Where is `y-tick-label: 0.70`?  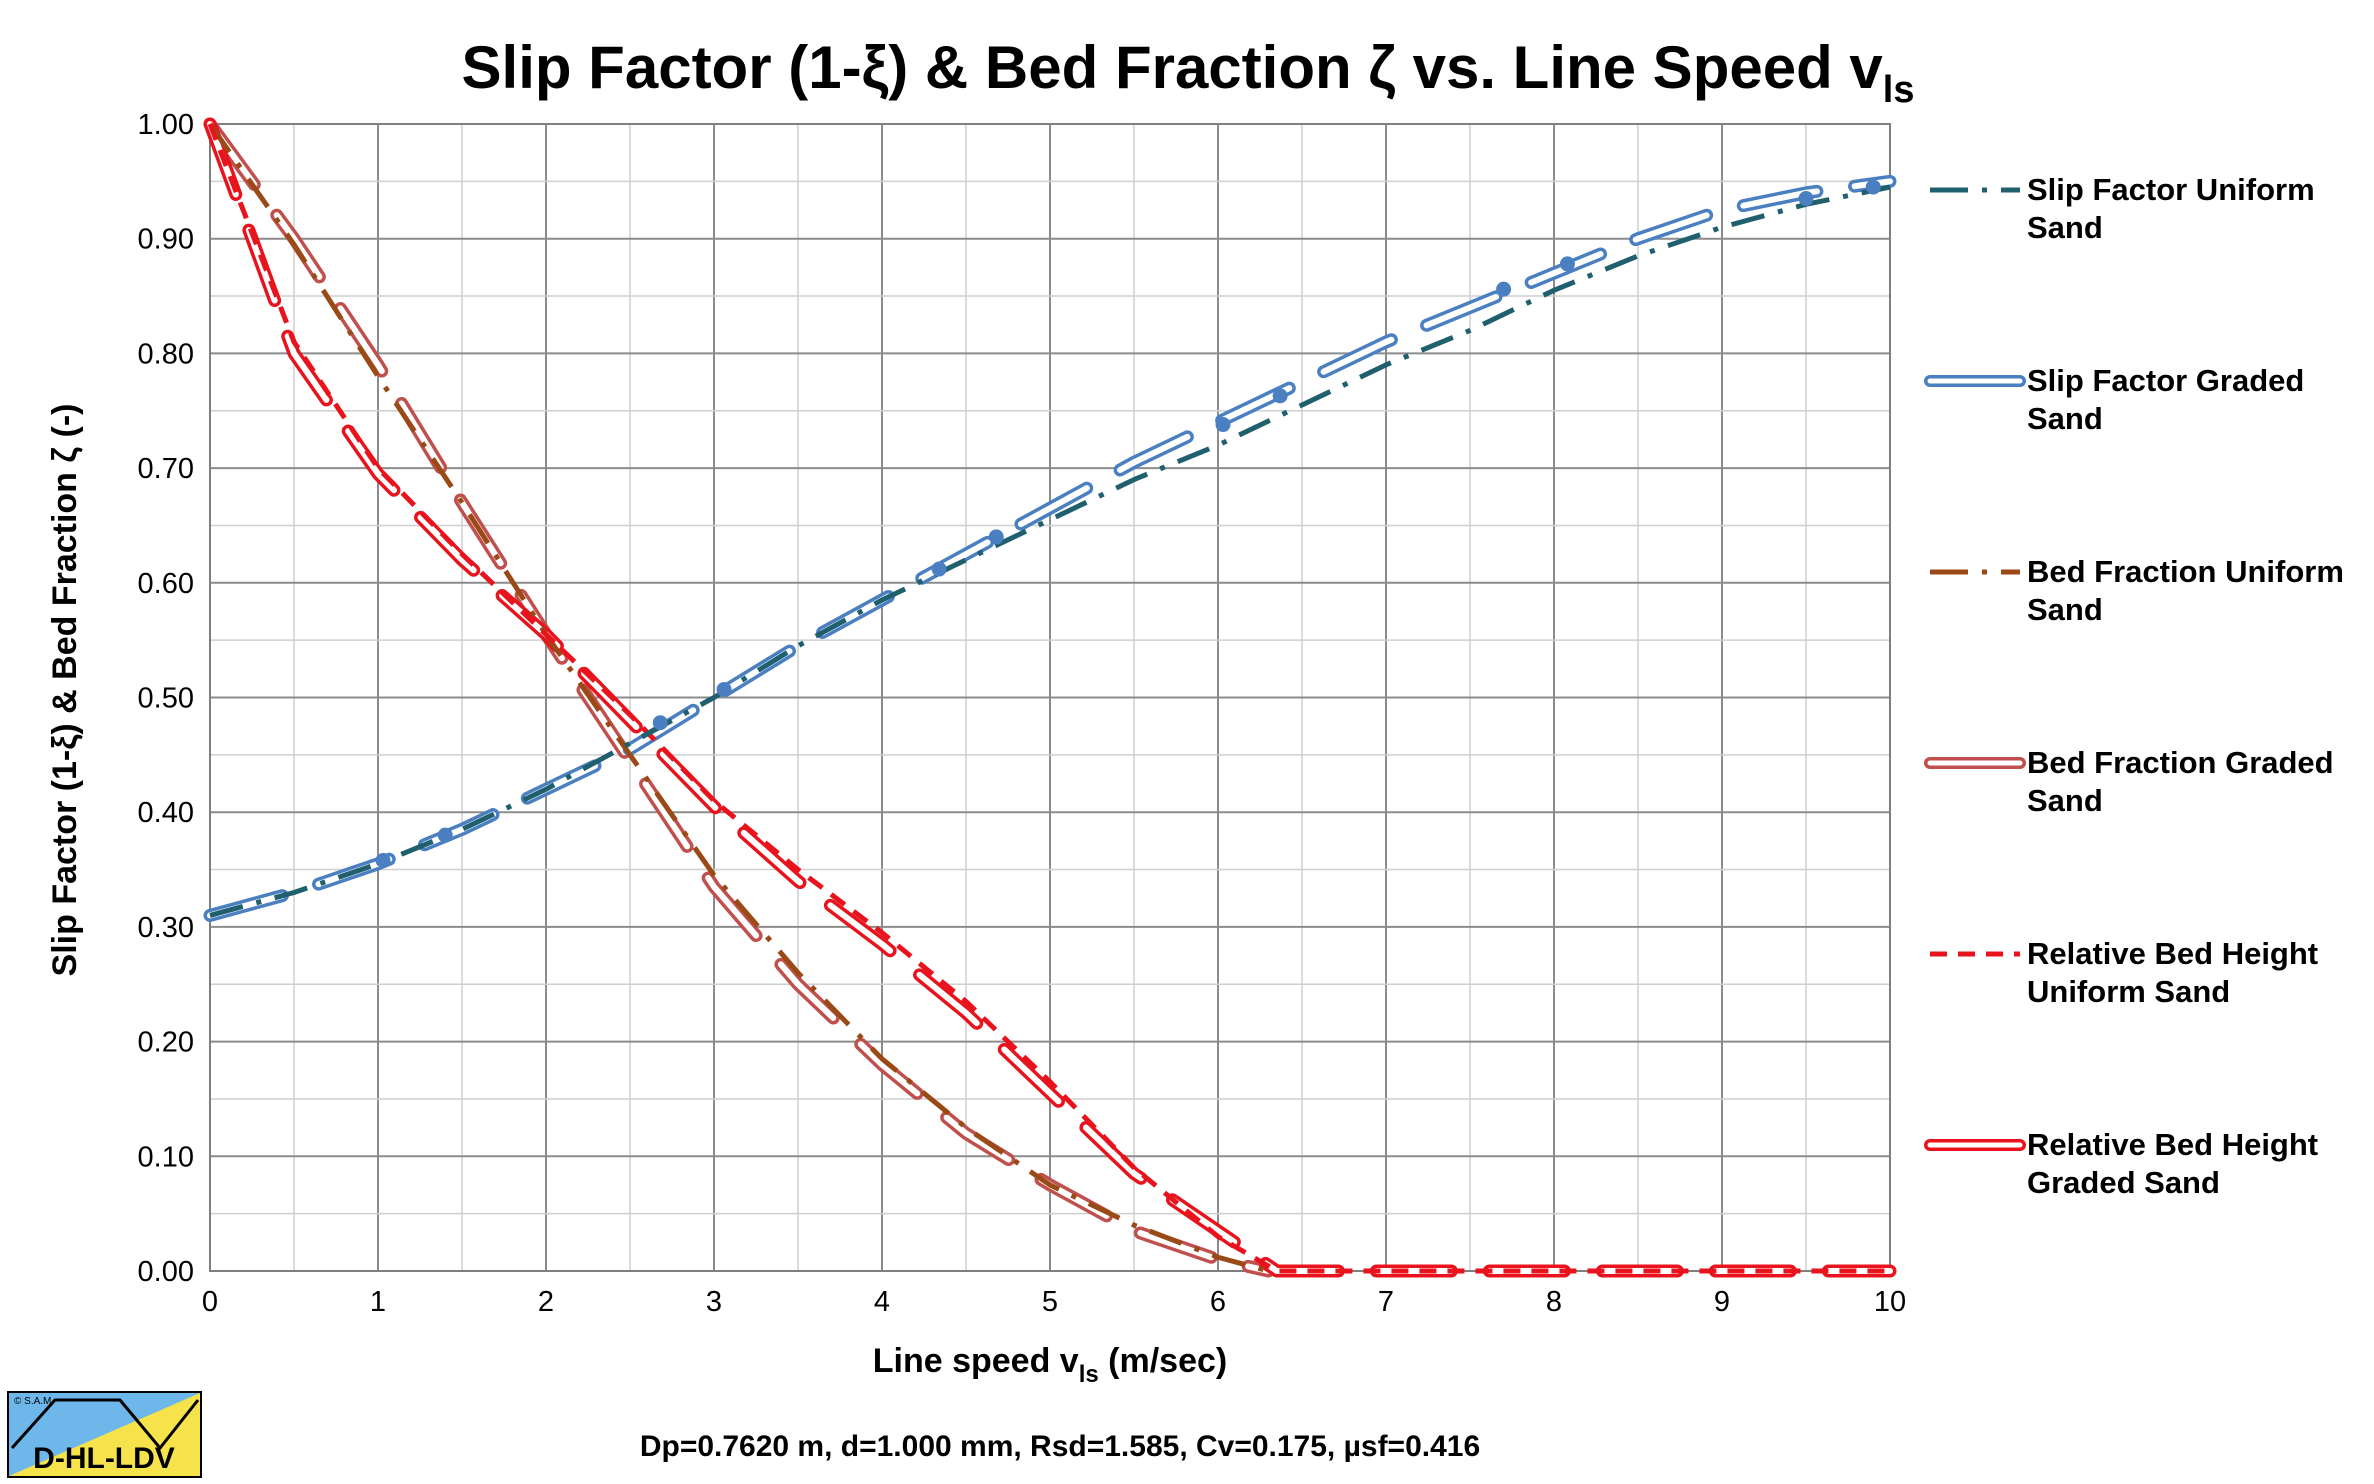 y-tick-label: 0.70 is located at coordinates (166, 469).